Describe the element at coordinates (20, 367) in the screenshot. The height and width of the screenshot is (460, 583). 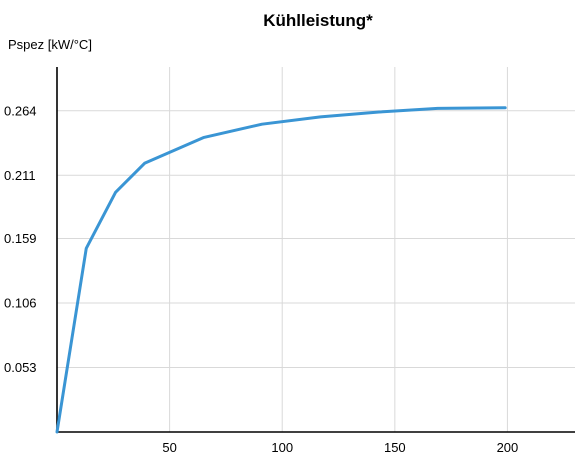
I see `y-tick-label: 0.053` at that location.